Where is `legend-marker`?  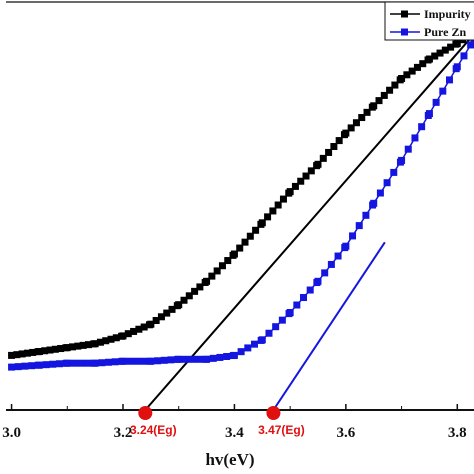
legend-marker is located at coordinates (404, 14).